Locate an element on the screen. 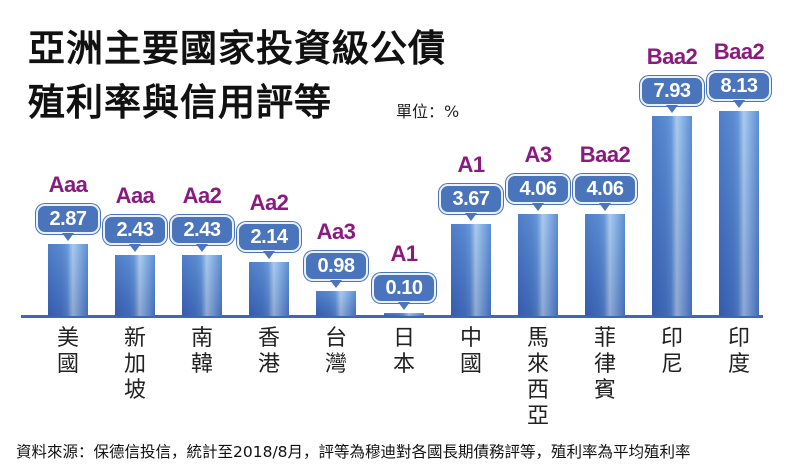 Image resolution: width=800 pixels, height=465 pixels. chart-title-line2: 殖利率與信用評等 is located at coordinates (180, 102).